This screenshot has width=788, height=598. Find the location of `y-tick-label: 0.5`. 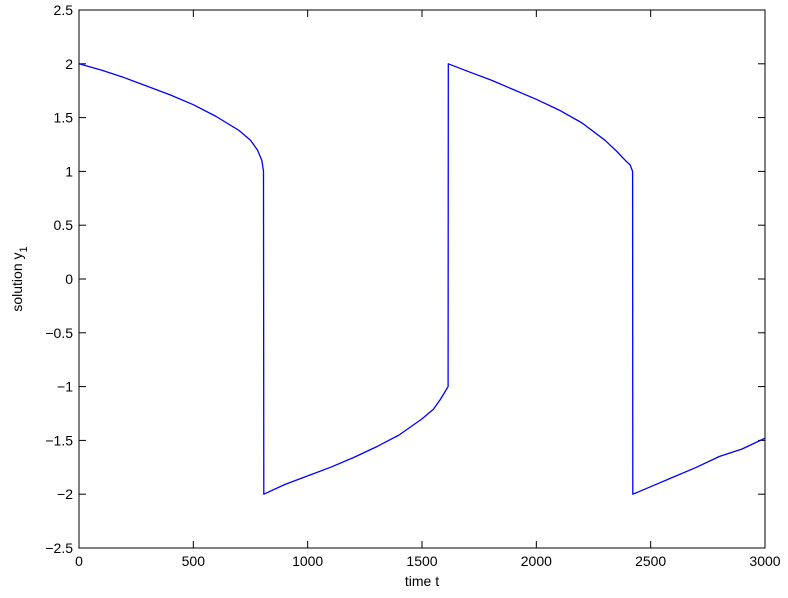

y-tick-label: 0.5 is located at coordinates (64, 225).